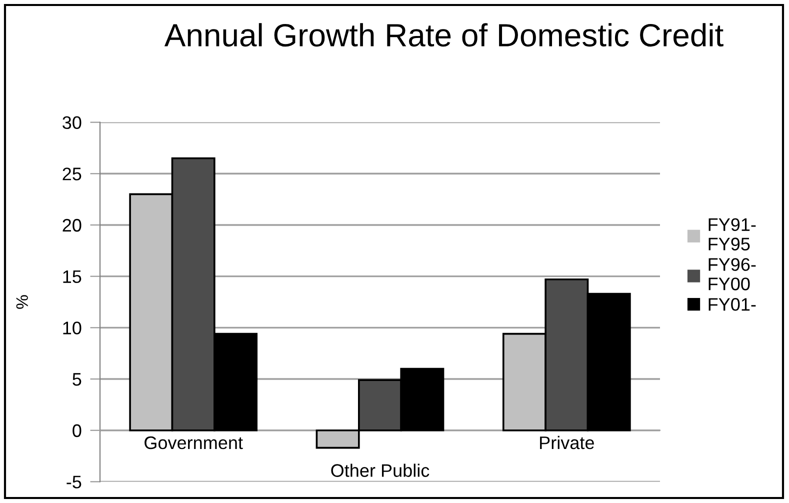 This screenshot has width=789, height=503. Describe the element at coordinates (72, 174) in the screenshot. I see `y-tick-label: 25` at that location.